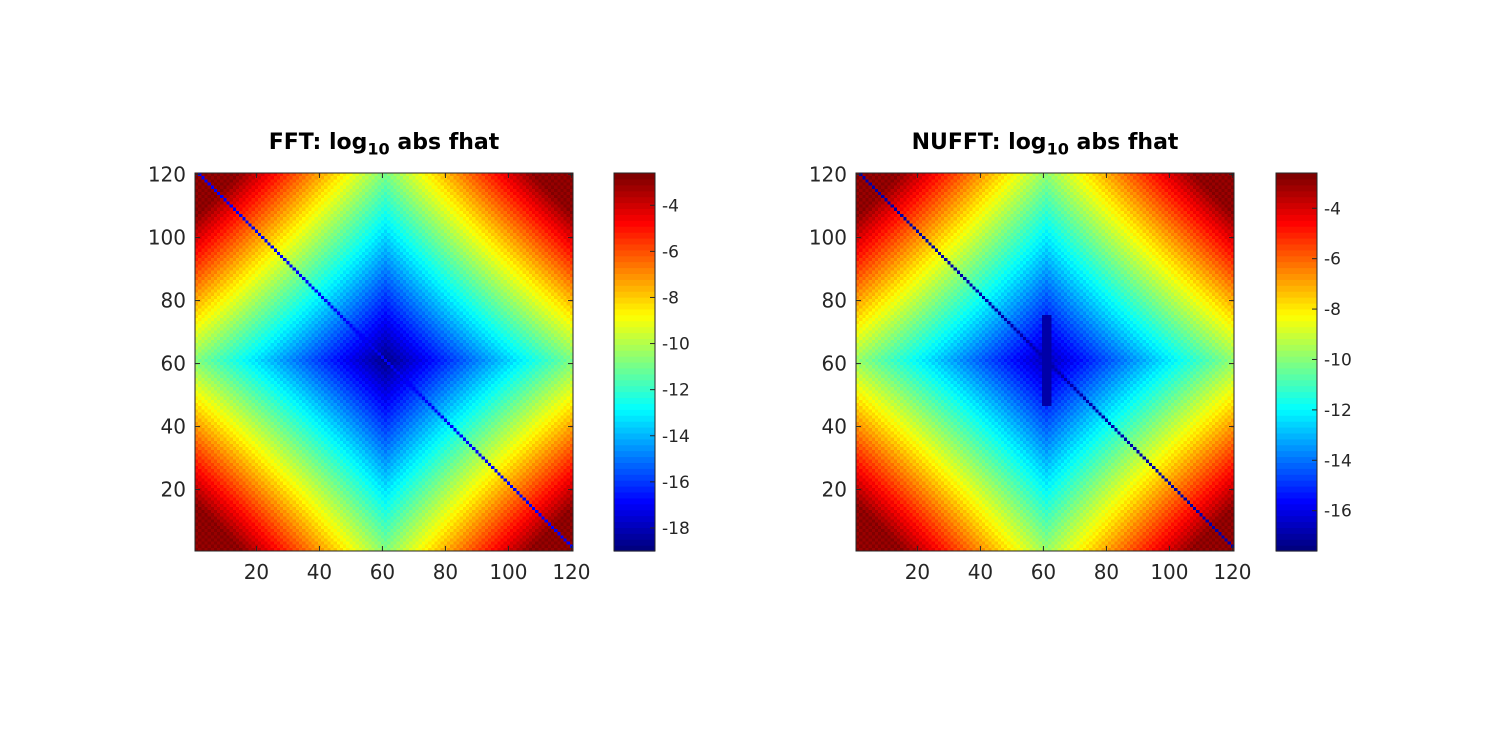  What do you see at coordinates (676, 437) in the screenshot?
I see `left-colorbar-tick-label: -14` at bounding box center [676, 437].